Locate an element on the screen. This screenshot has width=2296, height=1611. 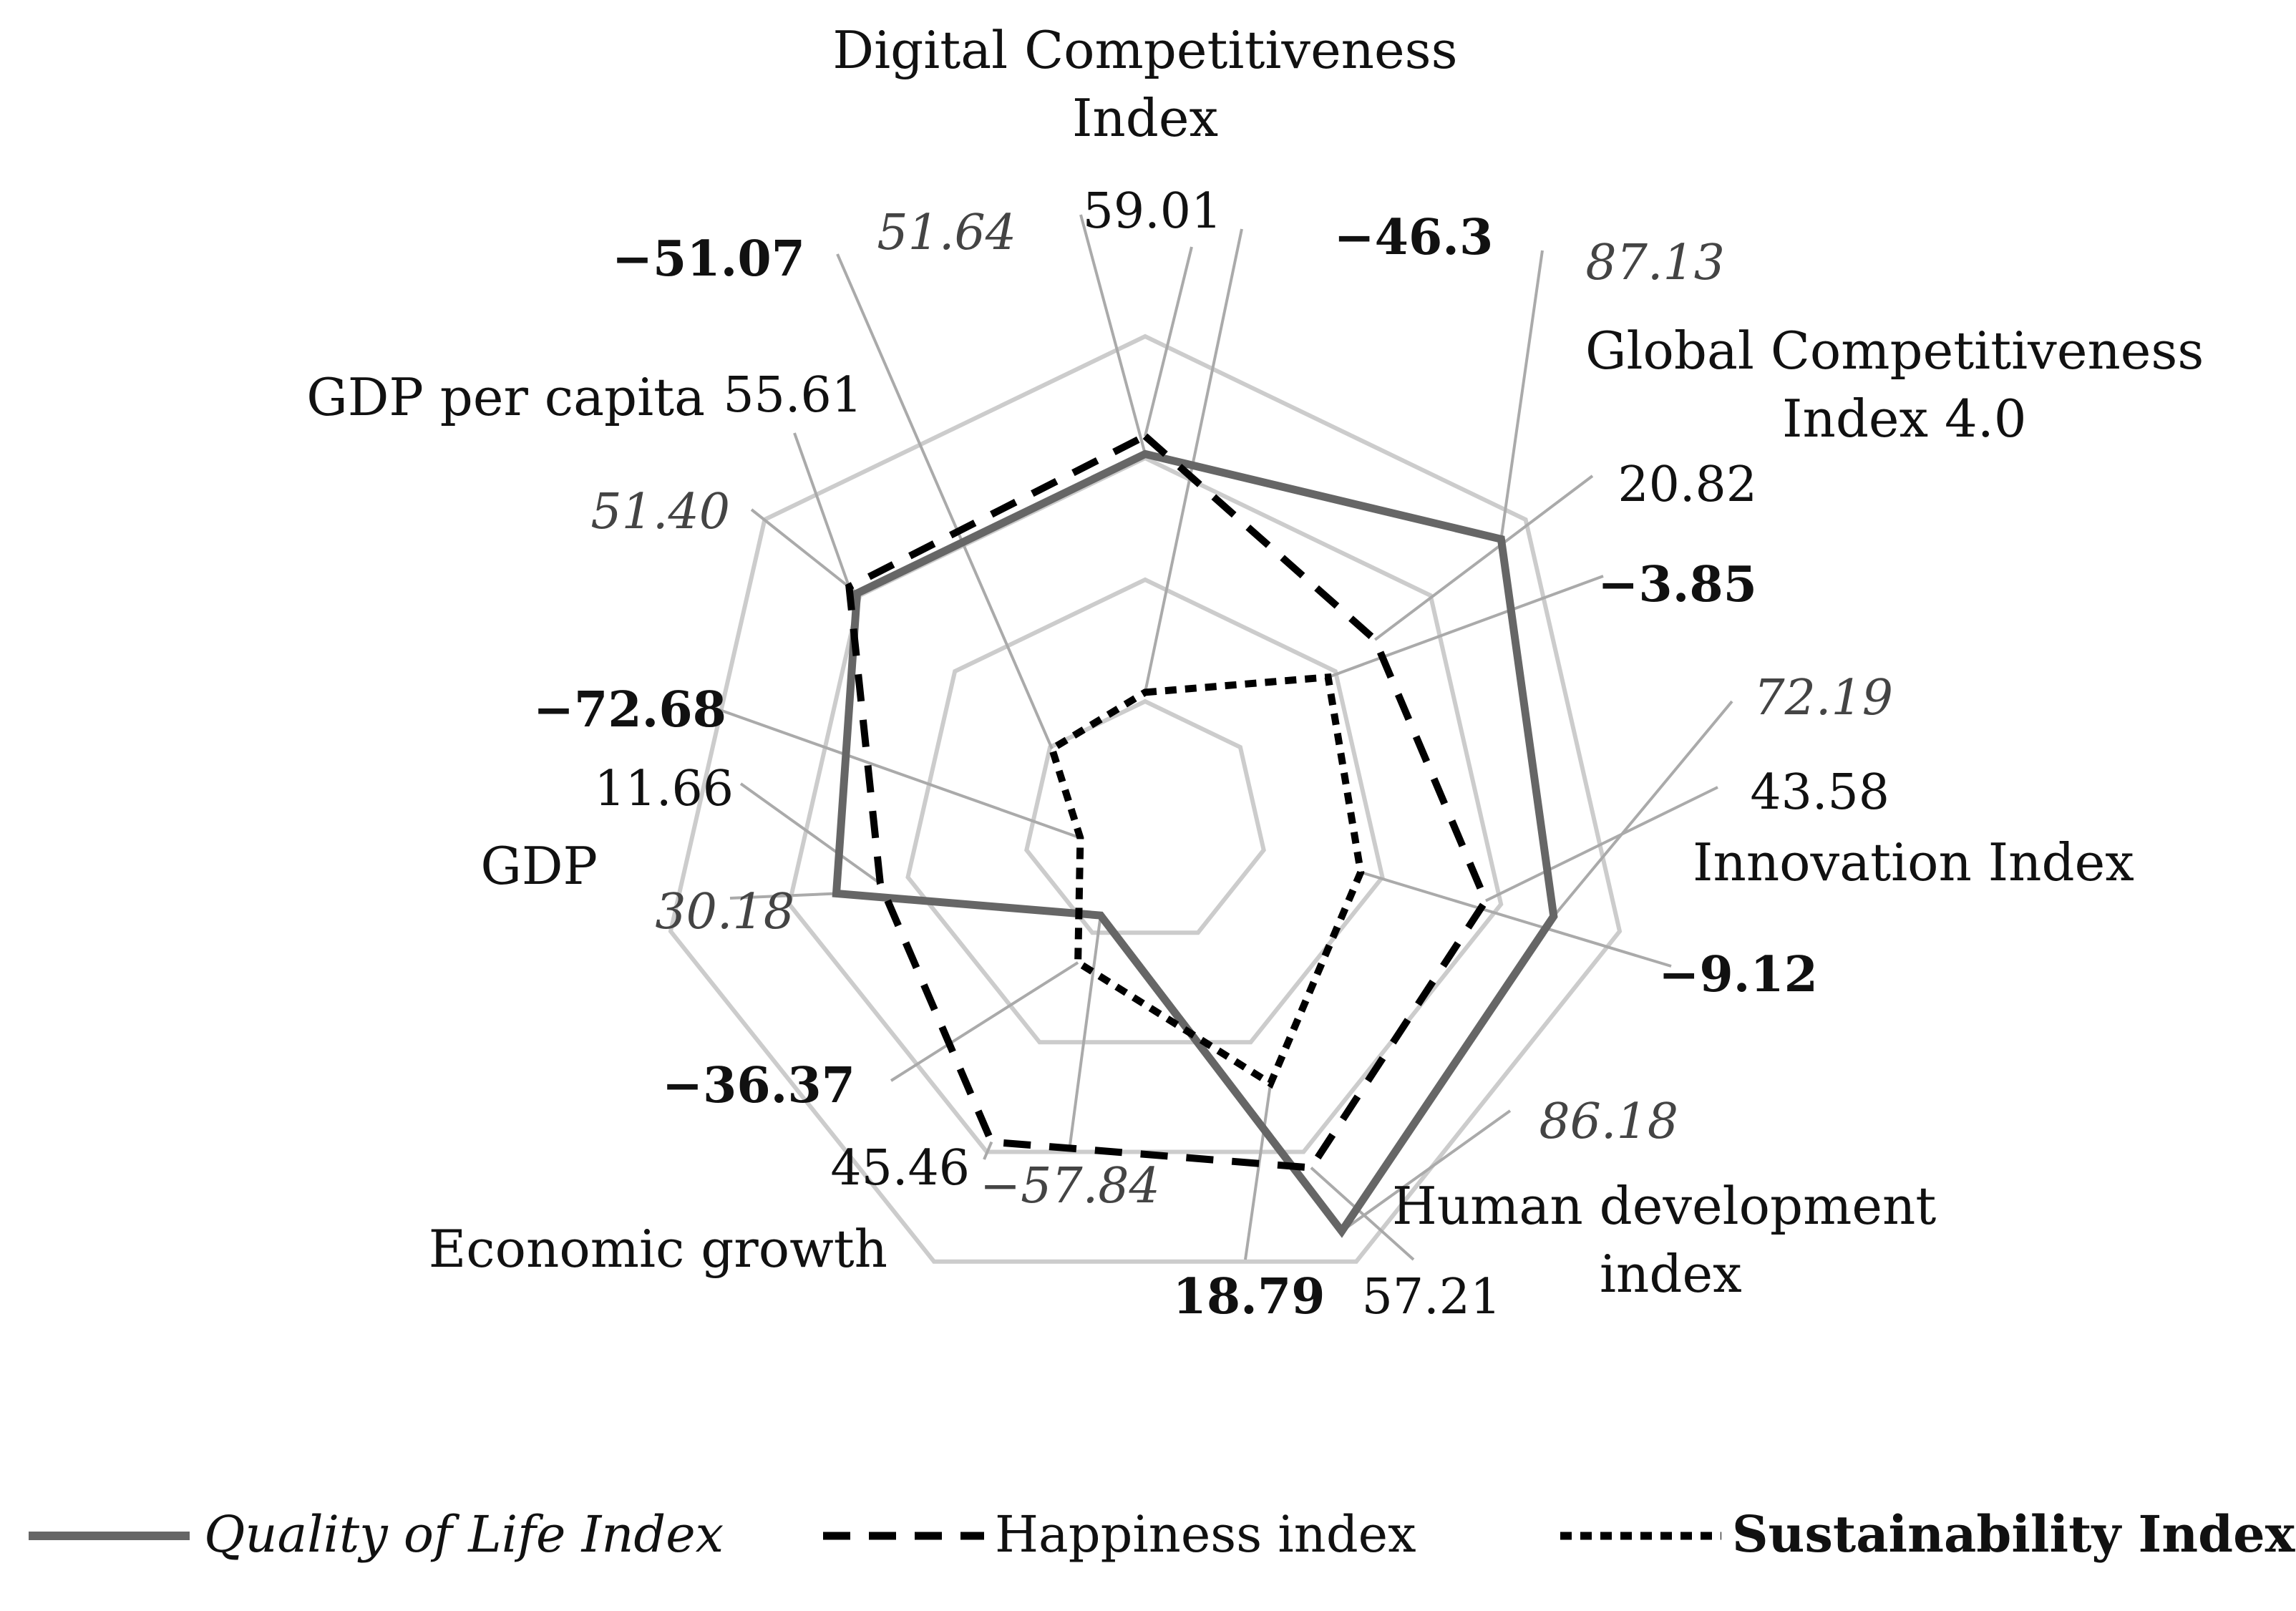
axis-label-economic-growth: Economic growth is located at coordinates (658, 1249).